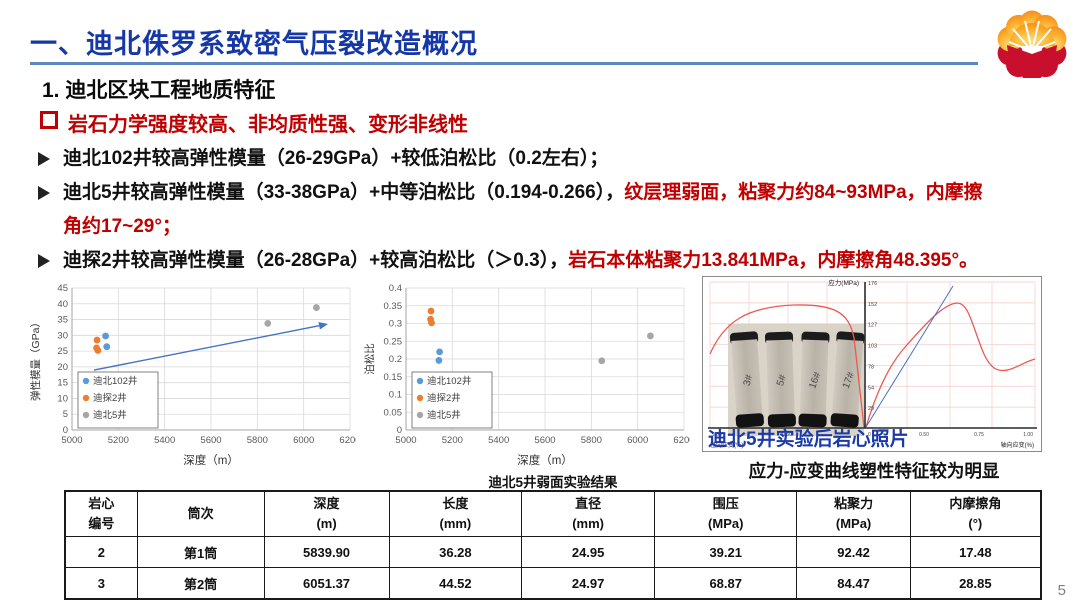 The height and width of the screenshot is (608, 1080). What do you see at coordinates (725, 513) in the screenshot?
I see `header-cell: 围压 (MPa)` at bounding box center [725, 513].